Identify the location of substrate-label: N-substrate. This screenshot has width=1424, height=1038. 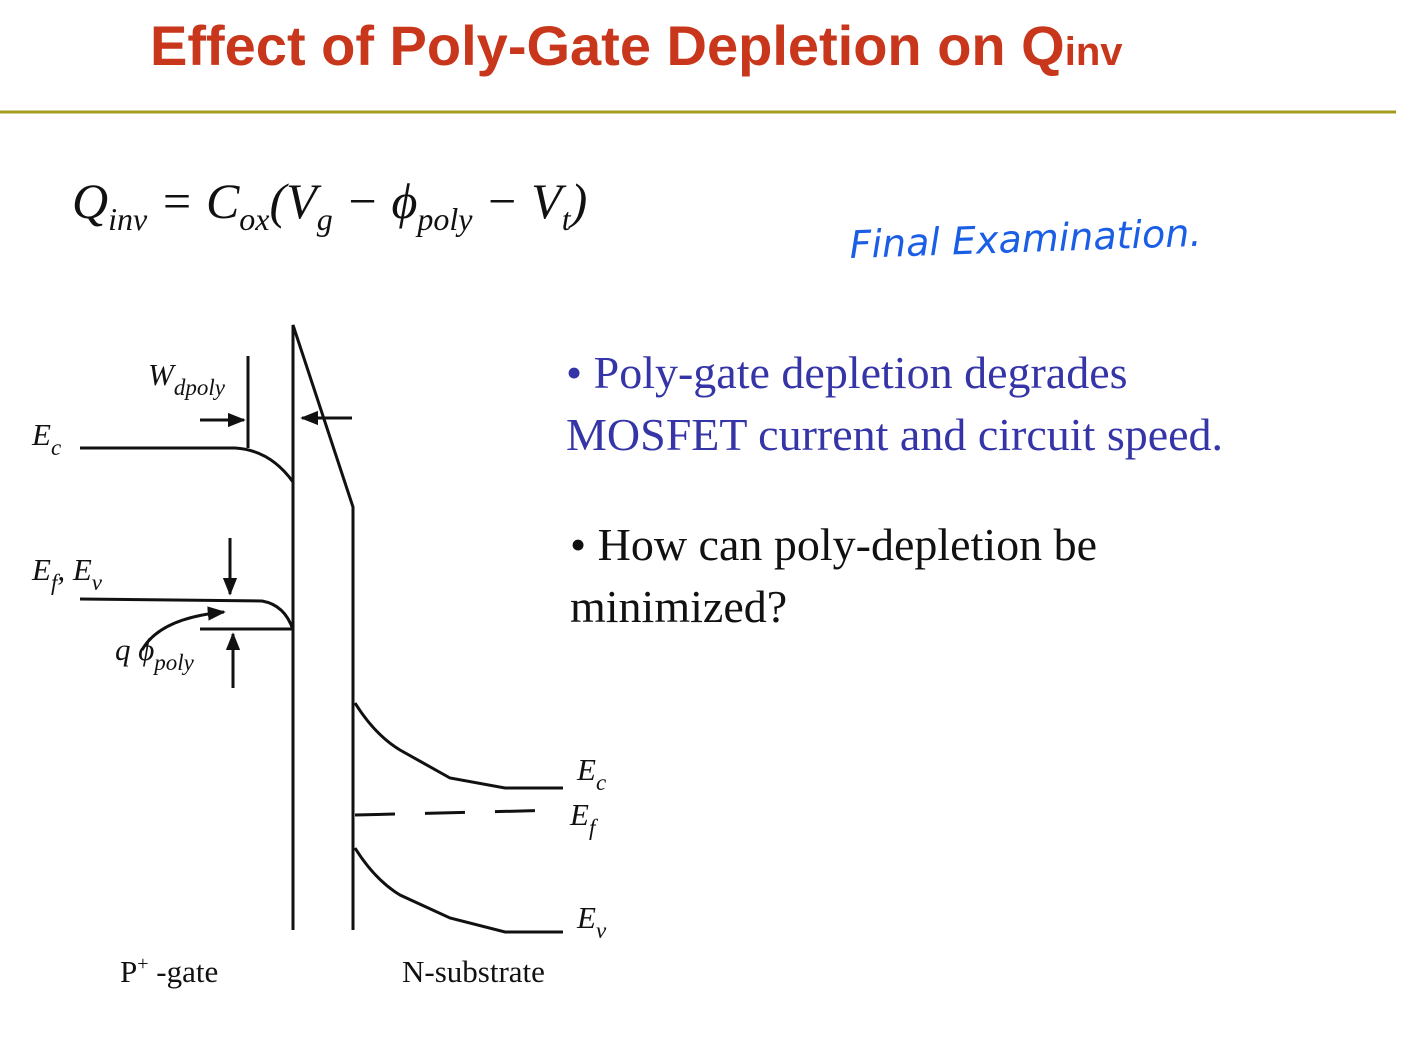
(473, 971).